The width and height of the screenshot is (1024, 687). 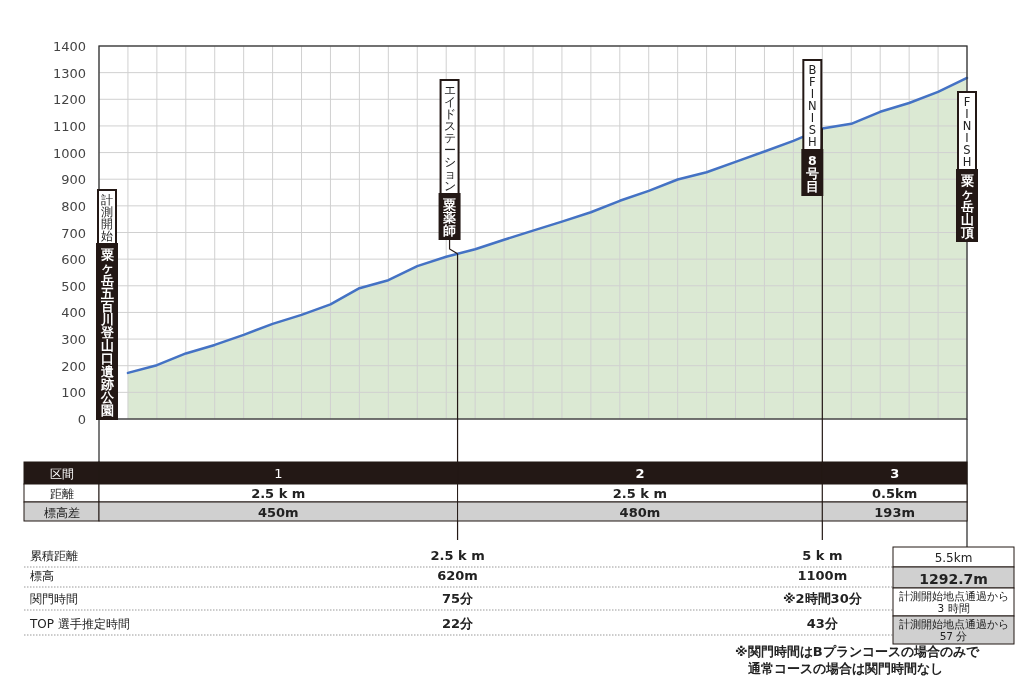 I want to click on text: 450m, so click(x=278, y=512).